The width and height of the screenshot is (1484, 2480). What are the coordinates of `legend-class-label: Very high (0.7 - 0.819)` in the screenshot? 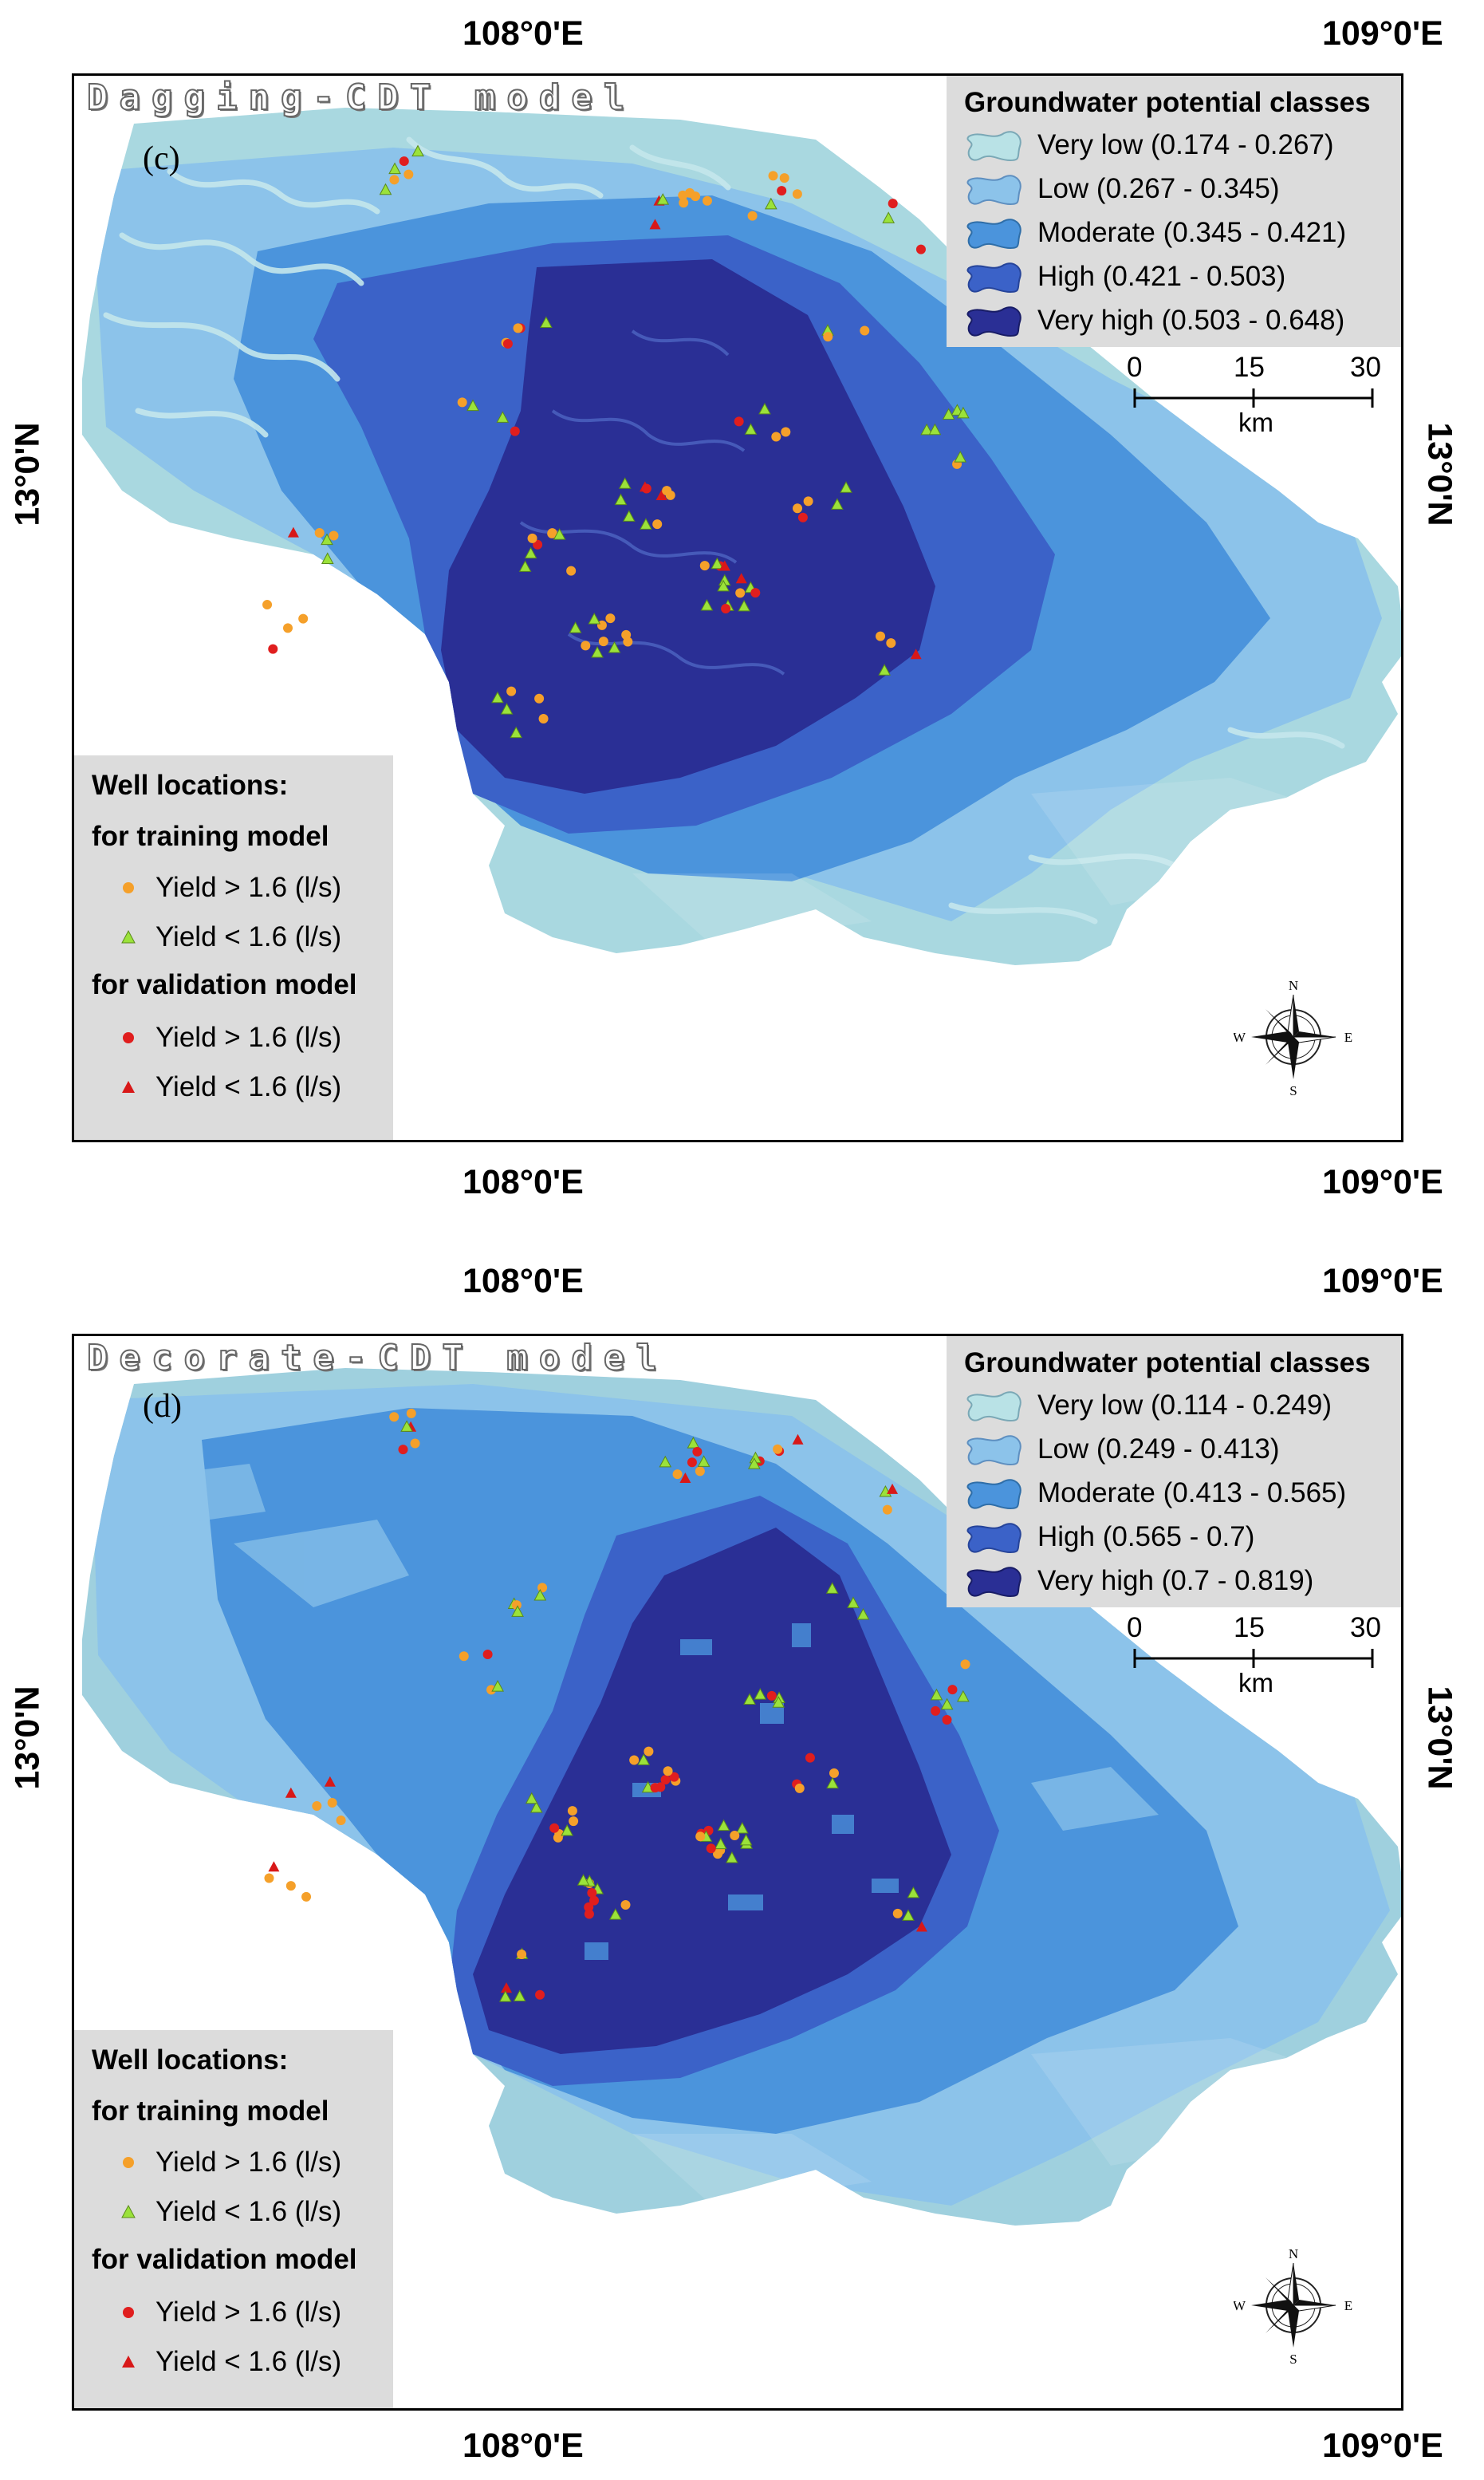 It's located at (1175, 1580).